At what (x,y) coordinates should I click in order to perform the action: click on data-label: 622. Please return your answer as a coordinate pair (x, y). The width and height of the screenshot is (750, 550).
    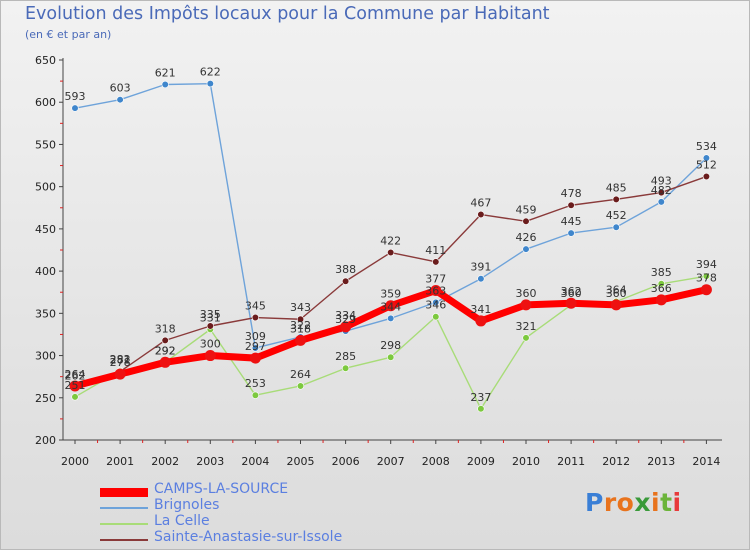
    Looking at the image, I should click on (210, 72).